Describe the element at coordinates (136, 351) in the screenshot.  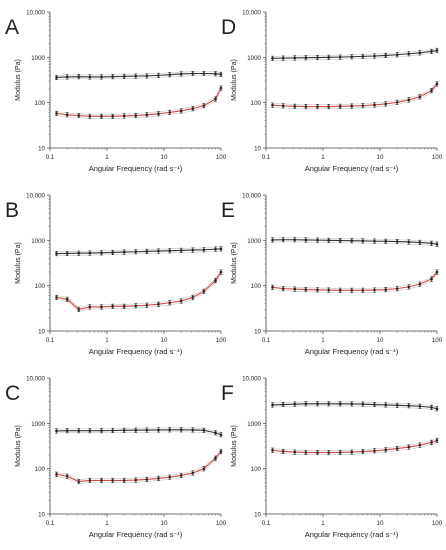
I see `x-axis-title: Angular Frequency (rad s⁻¹)` at that location.